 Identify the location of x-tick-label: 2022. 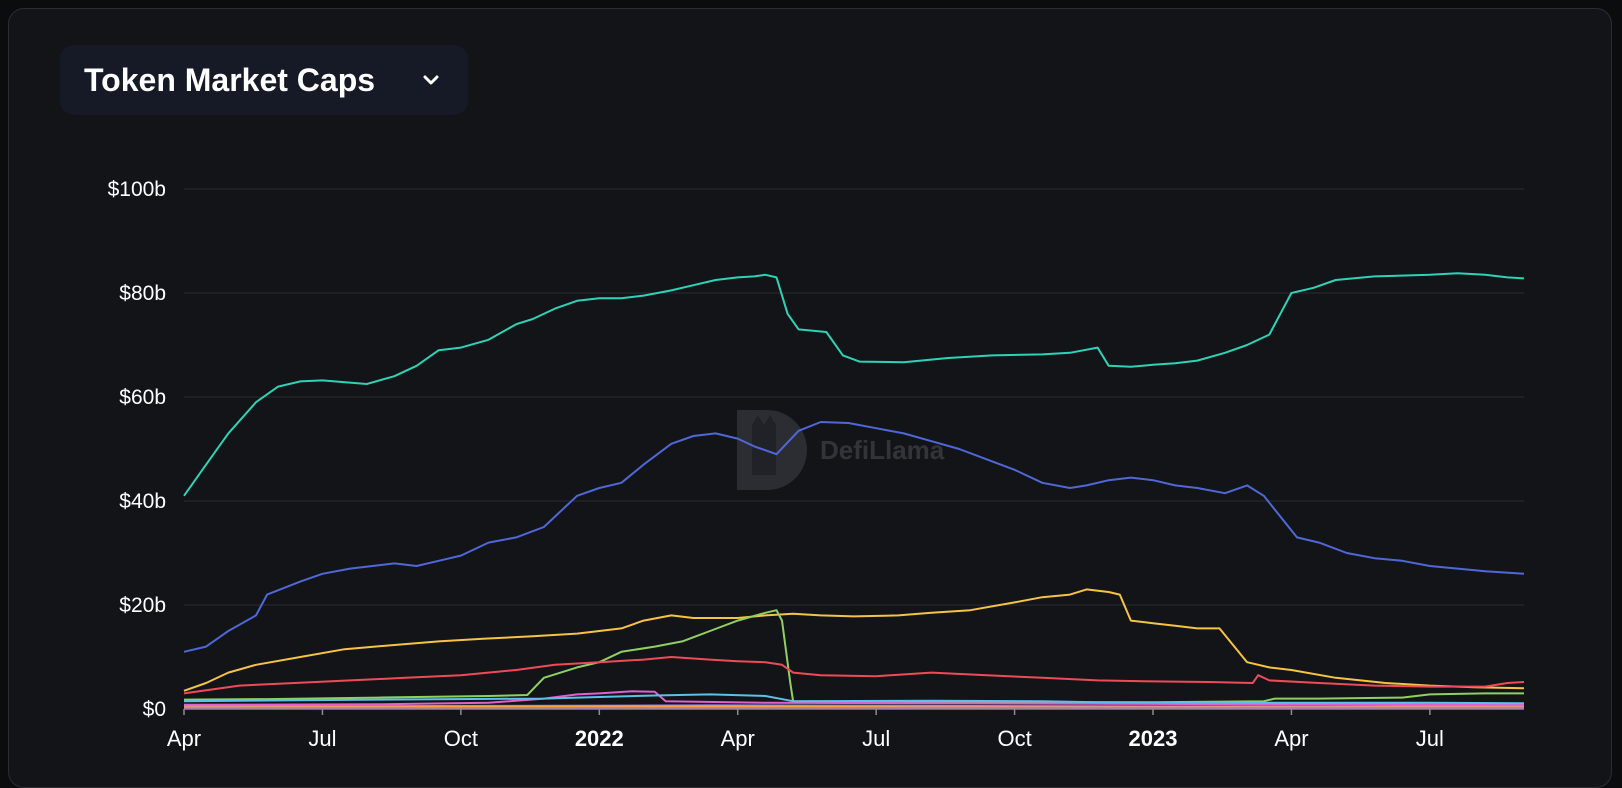
(599, 738).